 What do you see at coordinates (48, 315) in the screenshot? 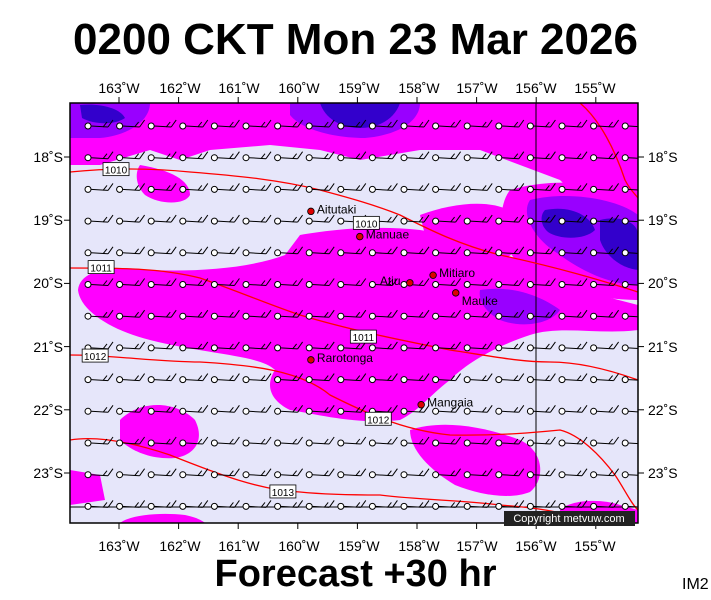
I see `left-latitude-labels: 18˚S 19˚S 20˚S 21˚S 22˚S 23˚S` at bounding box center [48, 315].